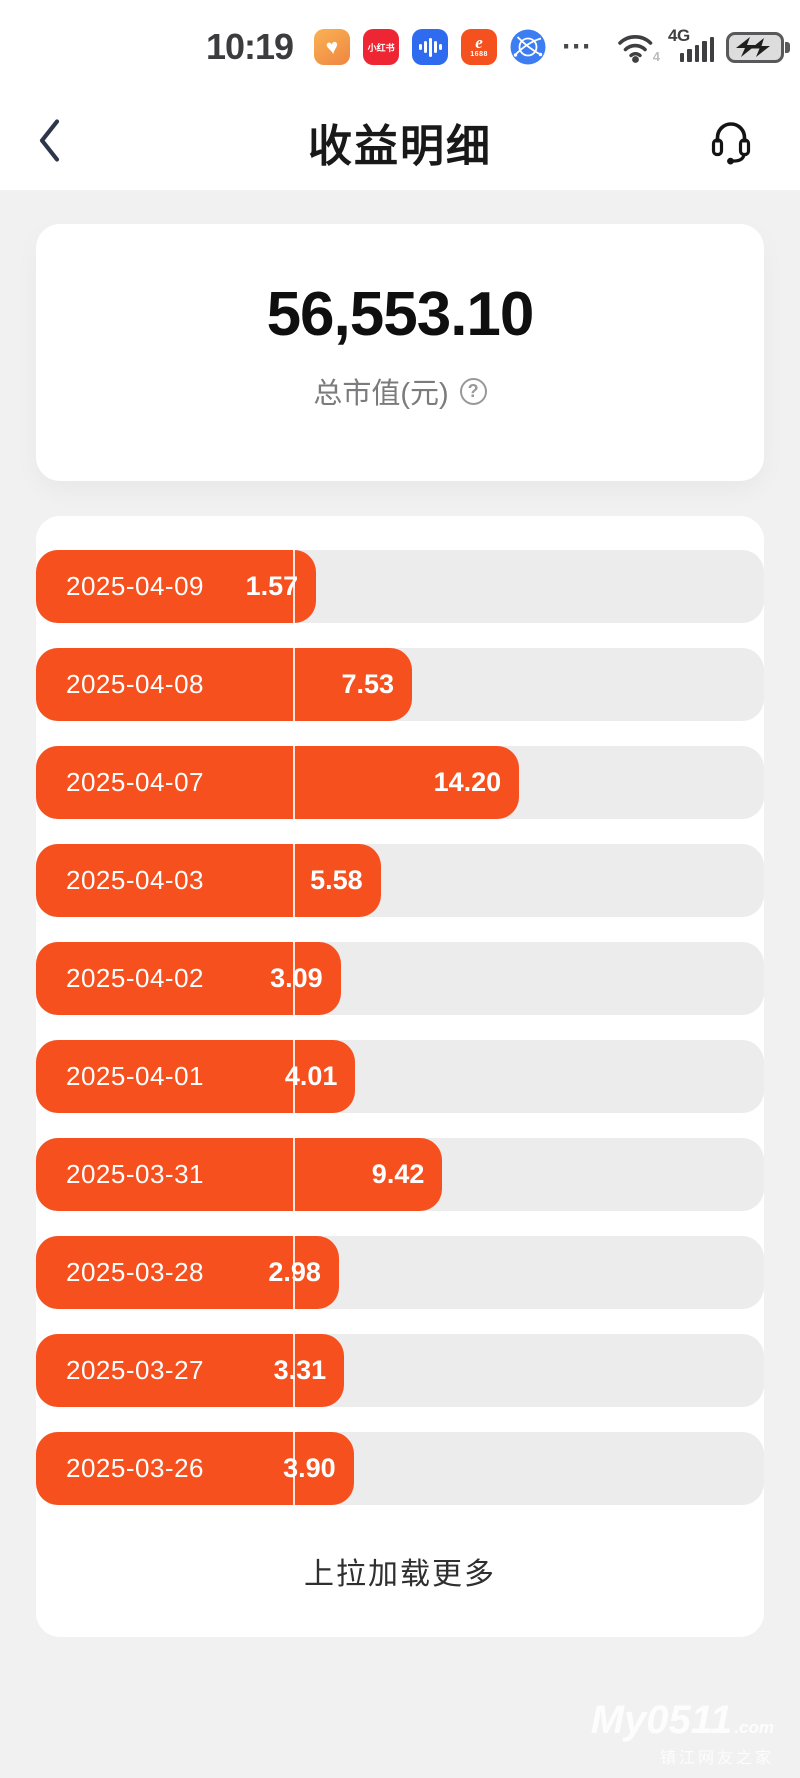  I want to click on bar-row: 2025-03-28 2.98, so click(400, 1272).